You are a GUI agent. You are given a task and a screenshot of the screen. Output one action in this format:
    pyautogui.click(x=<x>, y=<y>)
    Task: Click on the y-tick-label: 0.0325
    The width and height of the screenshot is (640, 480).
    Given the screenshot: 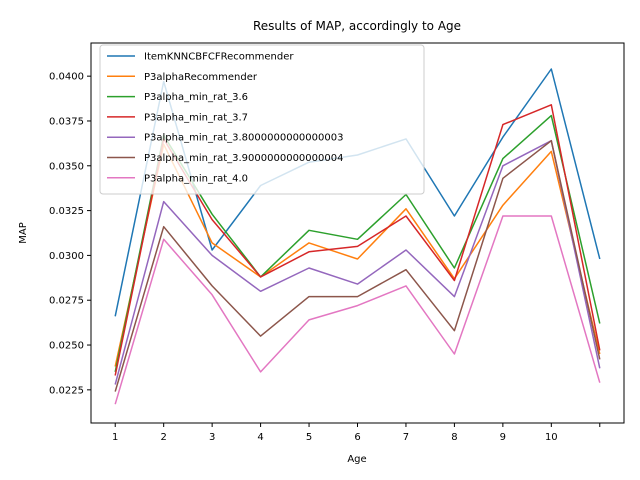 What is the action you would take?
    pyautogui.click(x=66, y=211)
    